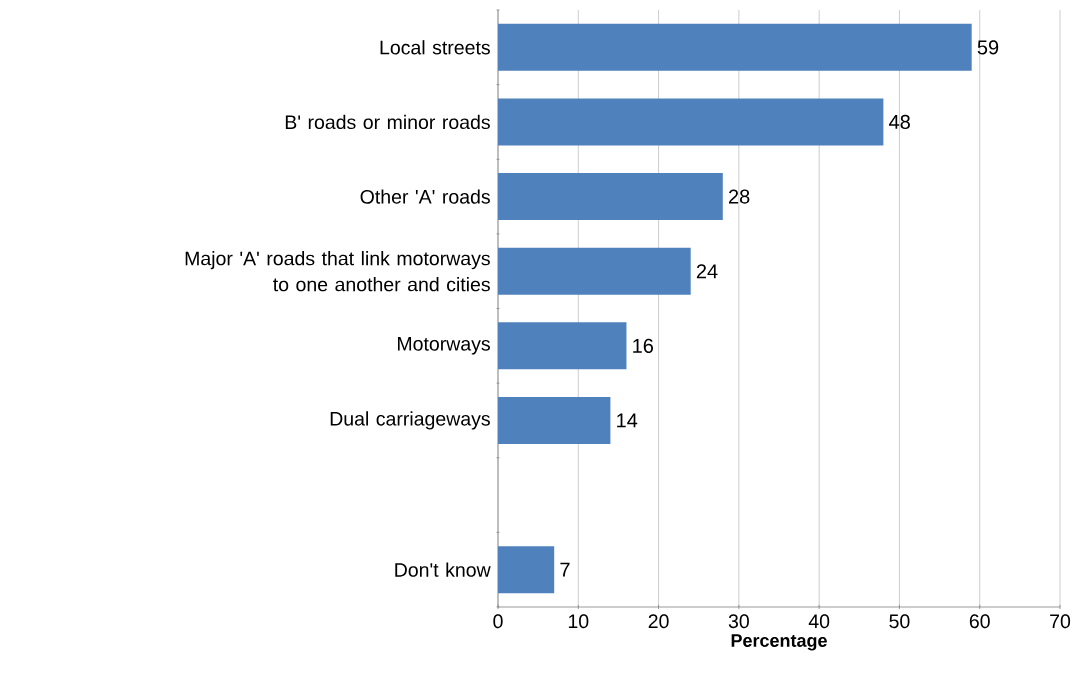  Describe the element at coordinates (498, 621) in the screenshot. I see `x-tick-label: 0` at that location.